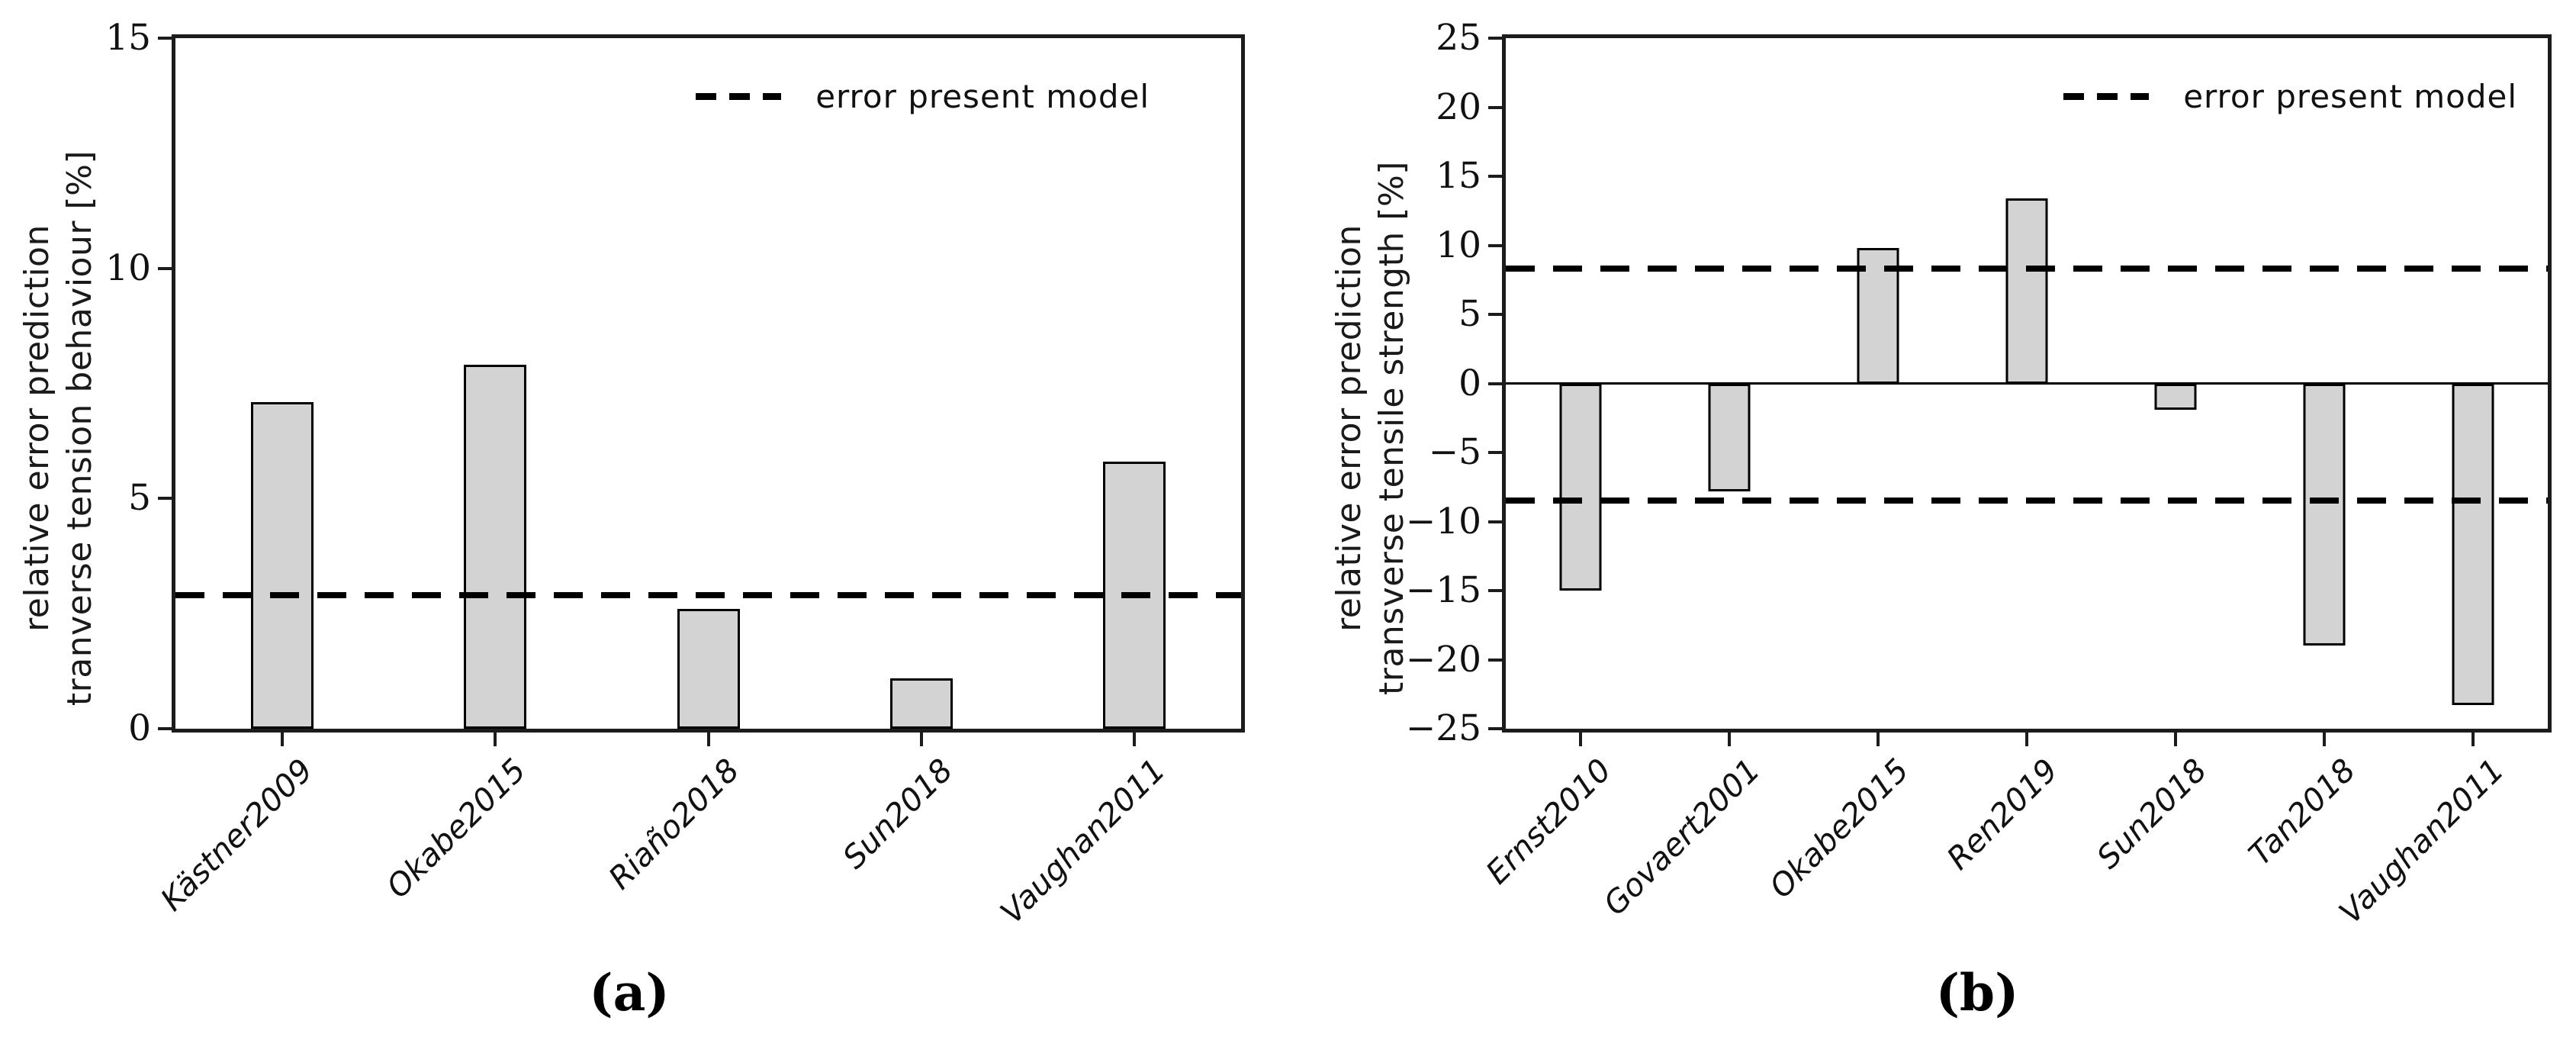  Describe the element at coordinates (2473, 545) in the screenshot. I see `bar-Vaughan2011` at that location.